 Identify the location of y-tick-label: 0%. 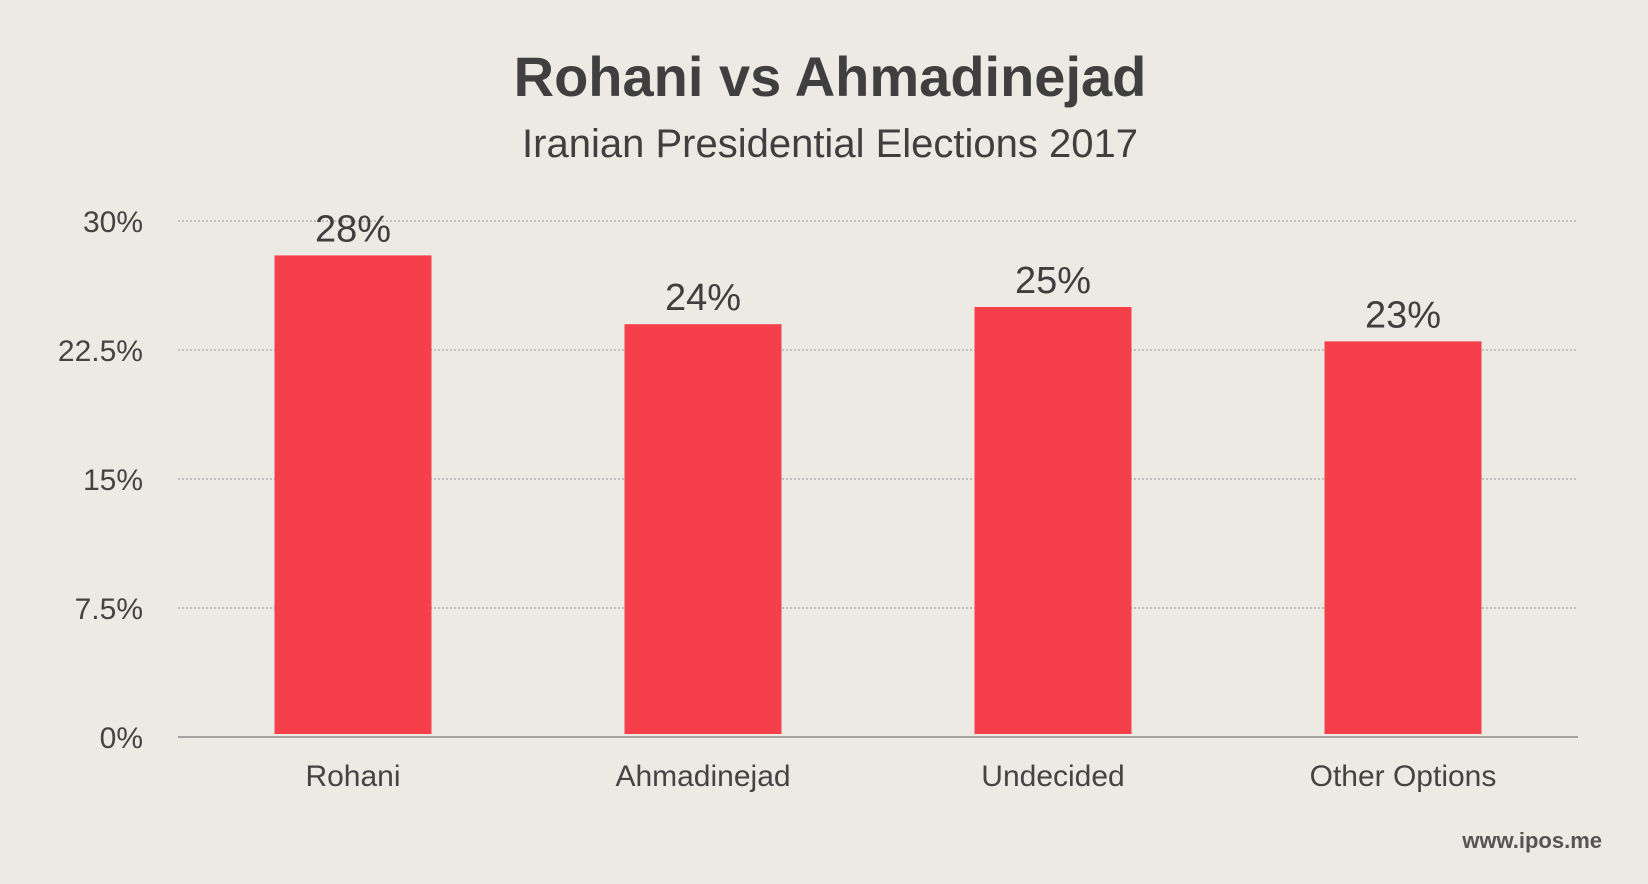
(121, 738).